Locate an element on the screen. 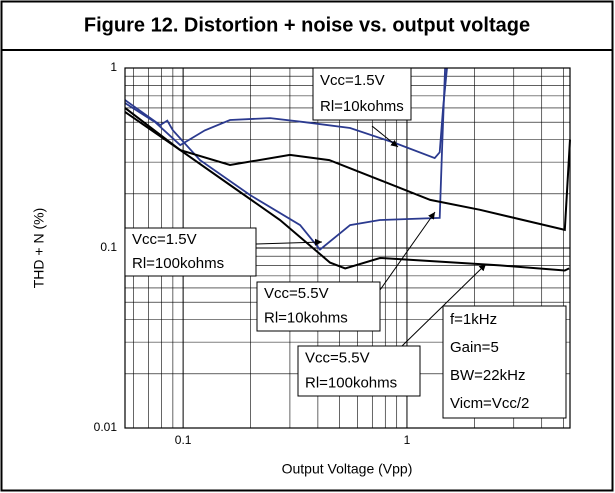 This screenshot has width=615, height=493. y-tick-label: 0.1 is located at coordinates (108, 247).